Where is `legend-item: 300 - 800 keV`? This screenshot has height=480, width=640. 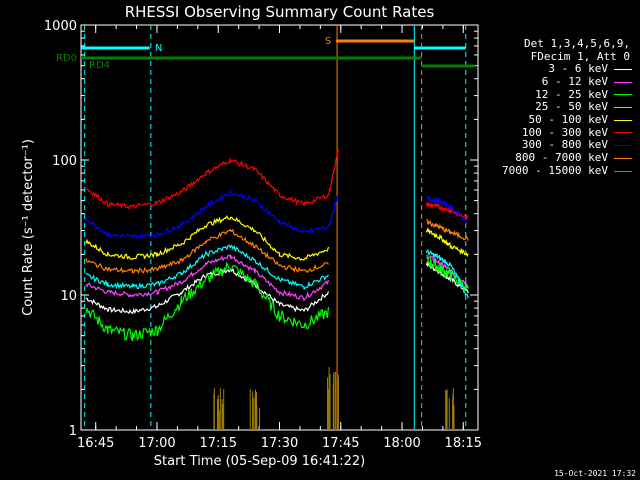 legend-item: 300 - 800 keV is located at coordinates (556, 145).